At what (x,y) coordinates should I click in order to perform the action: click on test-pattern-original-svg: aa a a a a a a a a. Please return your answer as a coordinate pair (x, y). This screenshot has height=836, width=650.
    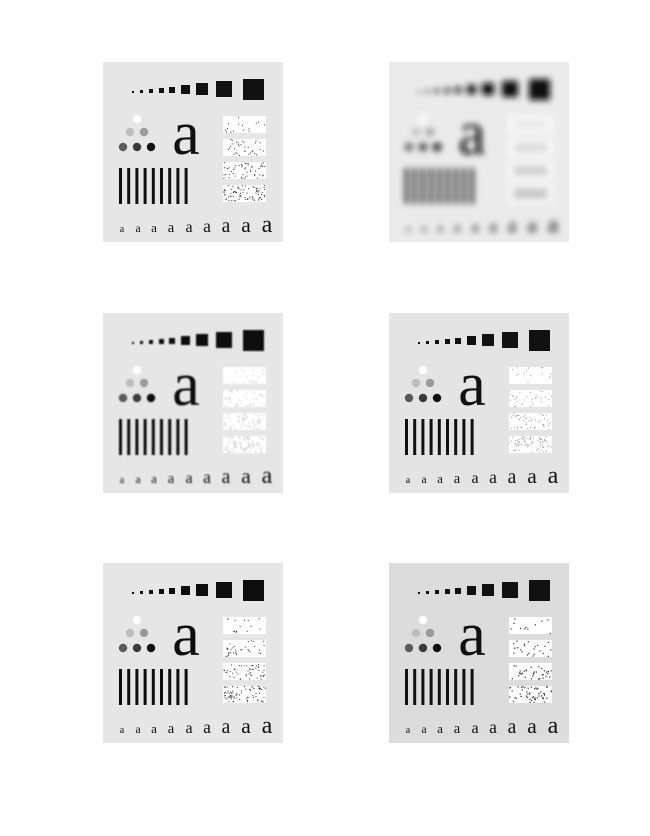
    Looking at the image, I should click on (193, 152).